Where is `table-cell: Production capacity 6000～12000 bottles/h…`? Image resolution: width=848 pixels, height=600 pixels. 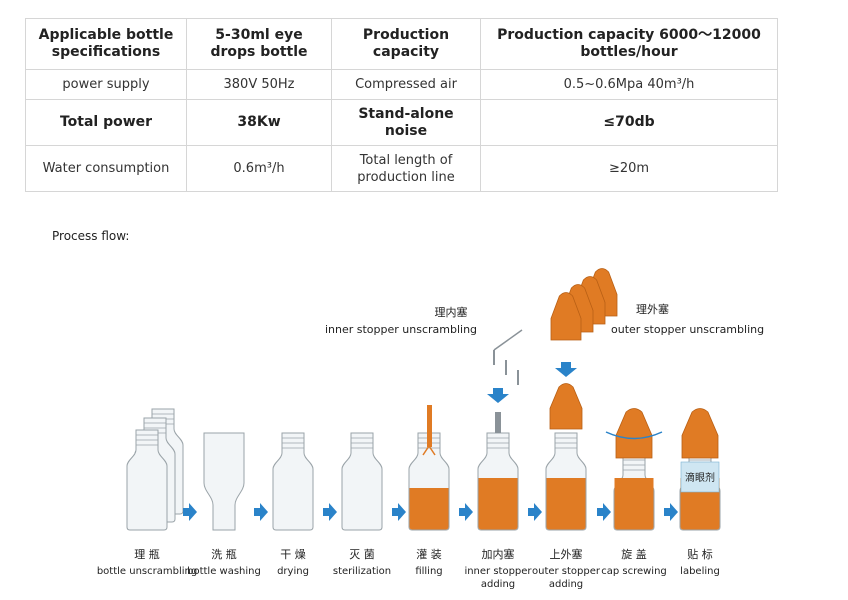
table-cell: Production capacity 6000～12000 bottles/h… is located at coordinates (629, 44).